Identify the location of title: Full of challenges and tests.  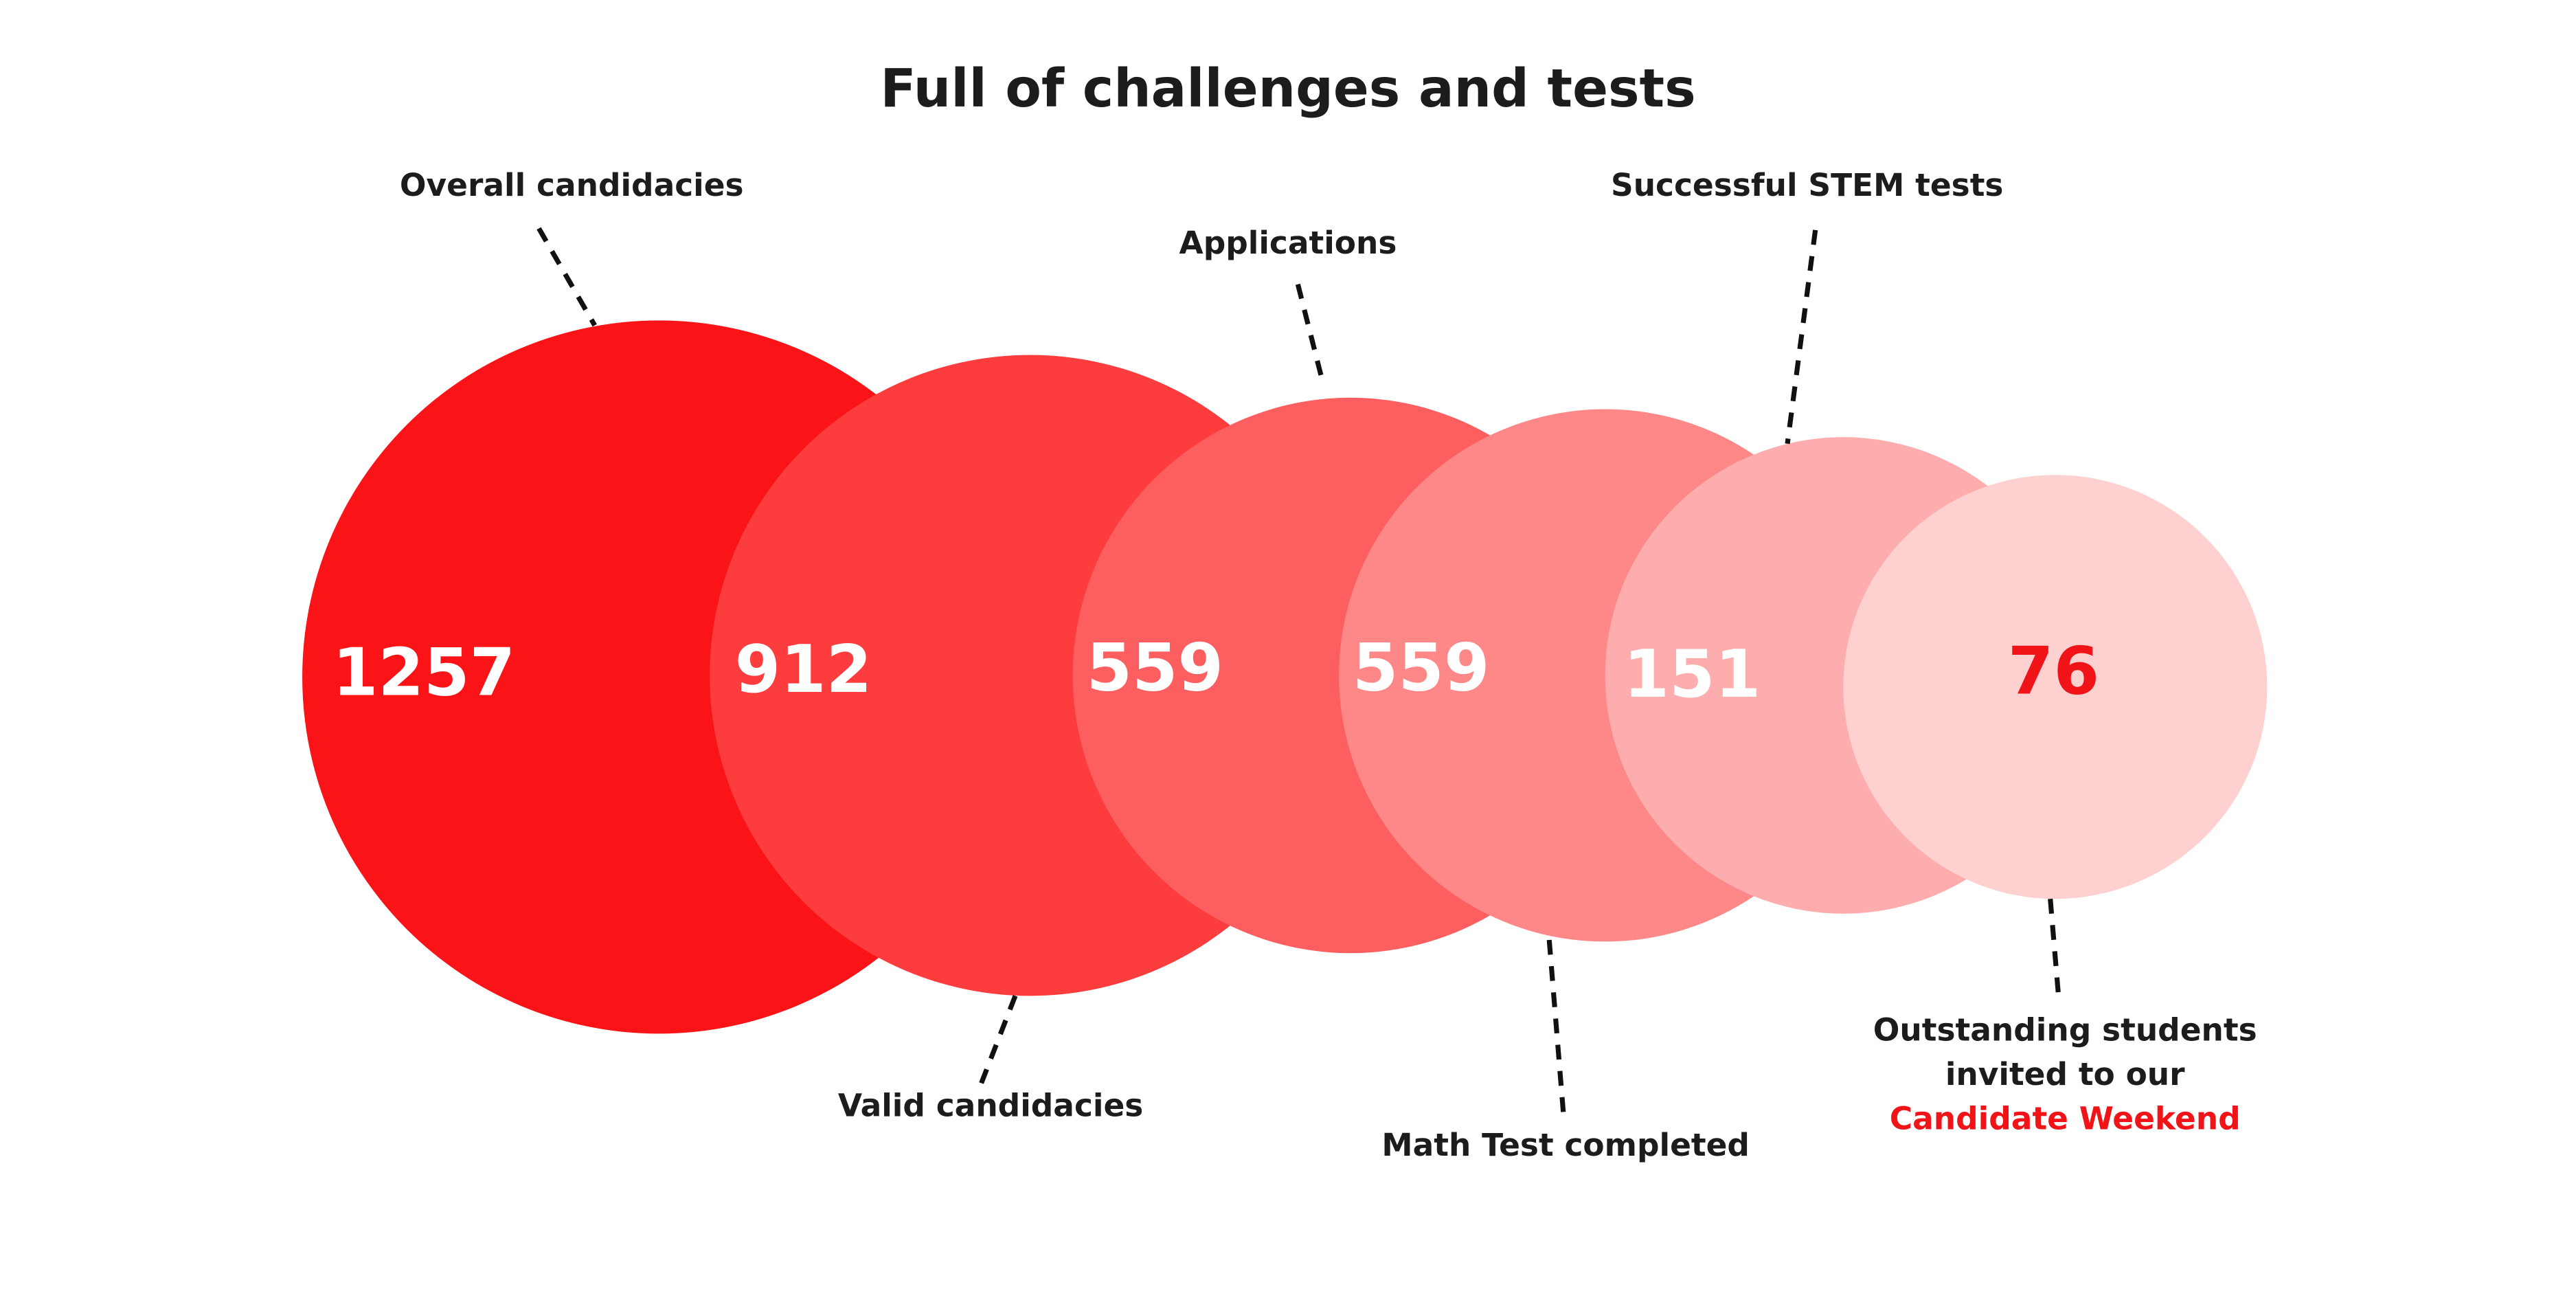
(1287, 89).